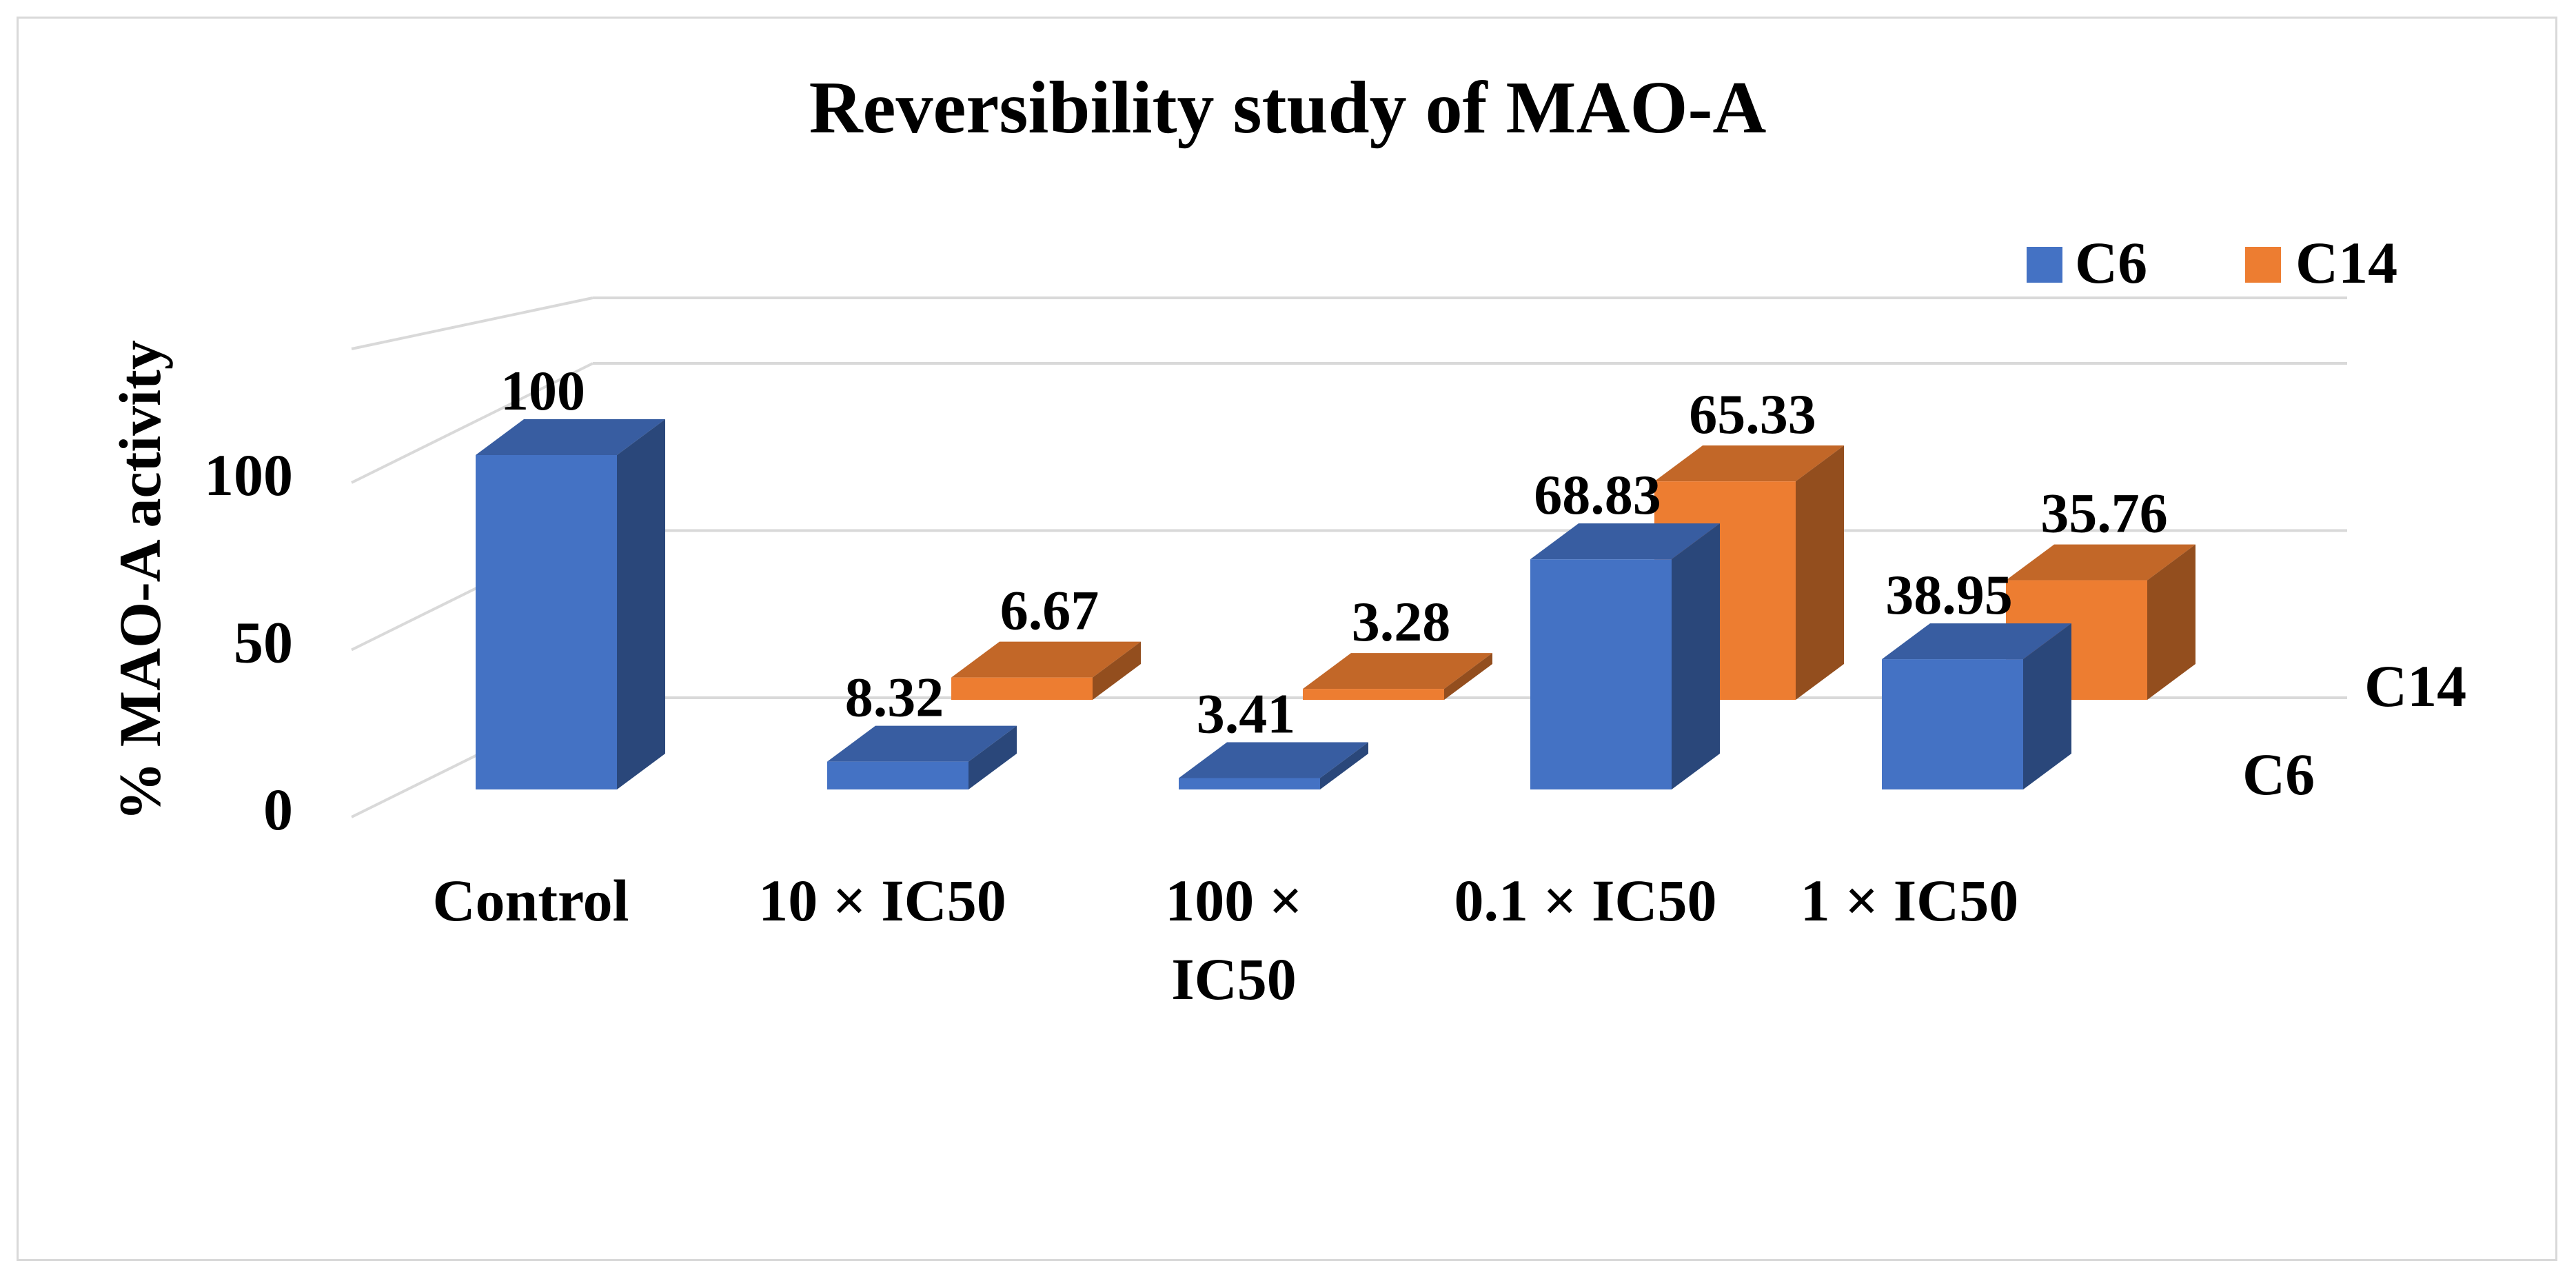  What do you see at coordinates (1022, 688) in the screenshot?
I see `bar-c14-10-ic50-front` at bounding box center [1022, 688].